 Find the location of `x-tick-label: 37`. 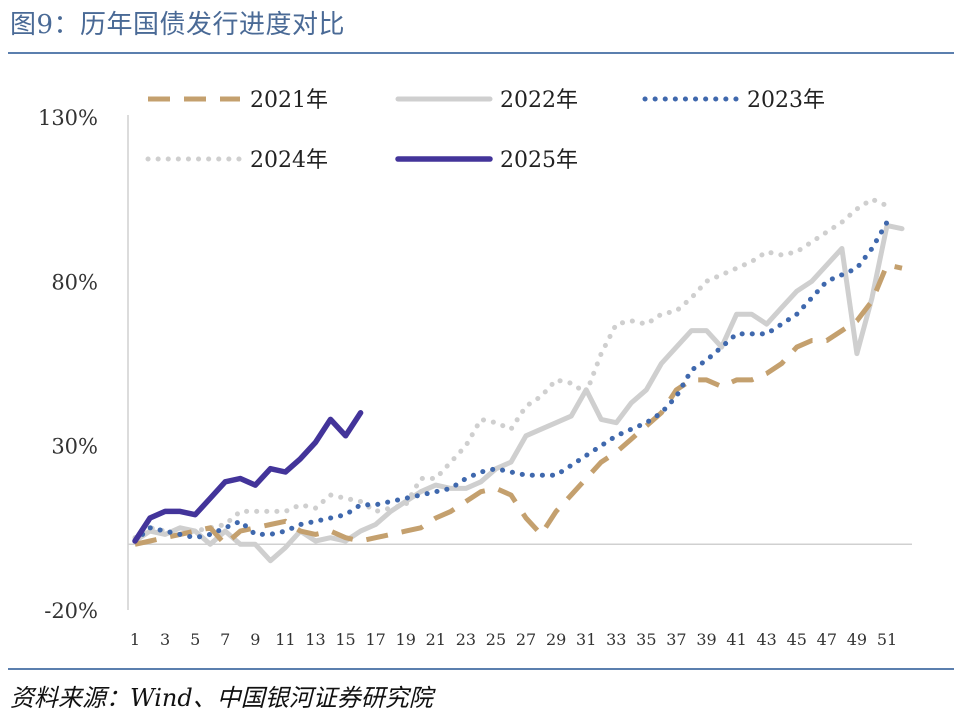

x-tick-label: 37 is located at coordinates (676, 639).